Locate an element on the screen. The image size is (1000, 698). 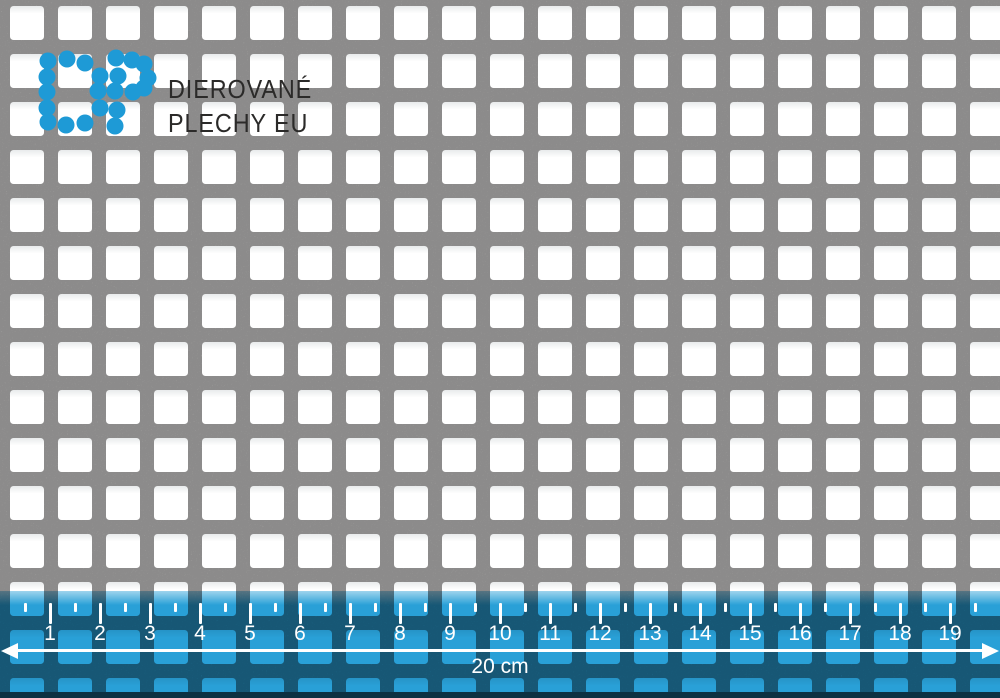
ruler-number: 16 is located at coordinates (800, 633).